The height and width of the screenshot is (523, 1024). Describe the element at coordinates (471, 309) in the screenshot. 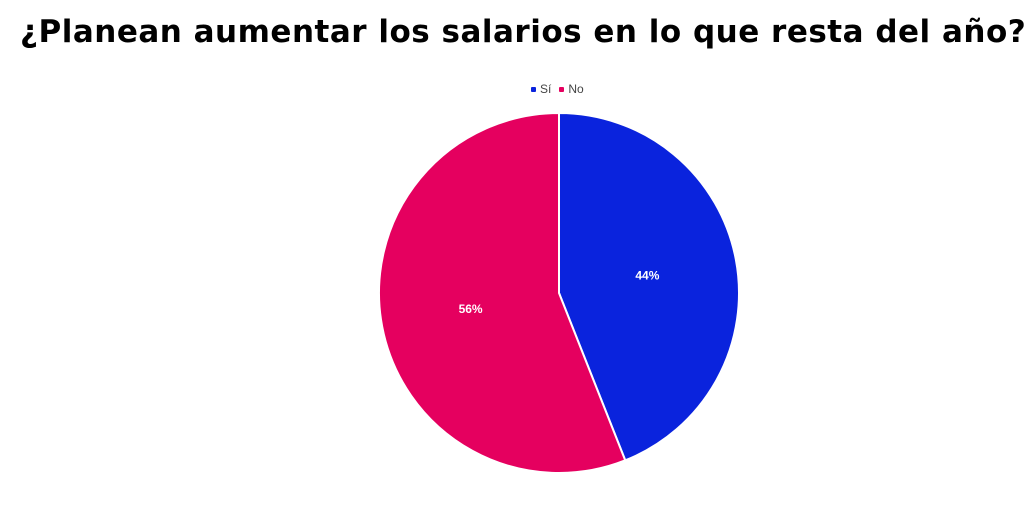

I see `slice-label-no: 56%` at that location.